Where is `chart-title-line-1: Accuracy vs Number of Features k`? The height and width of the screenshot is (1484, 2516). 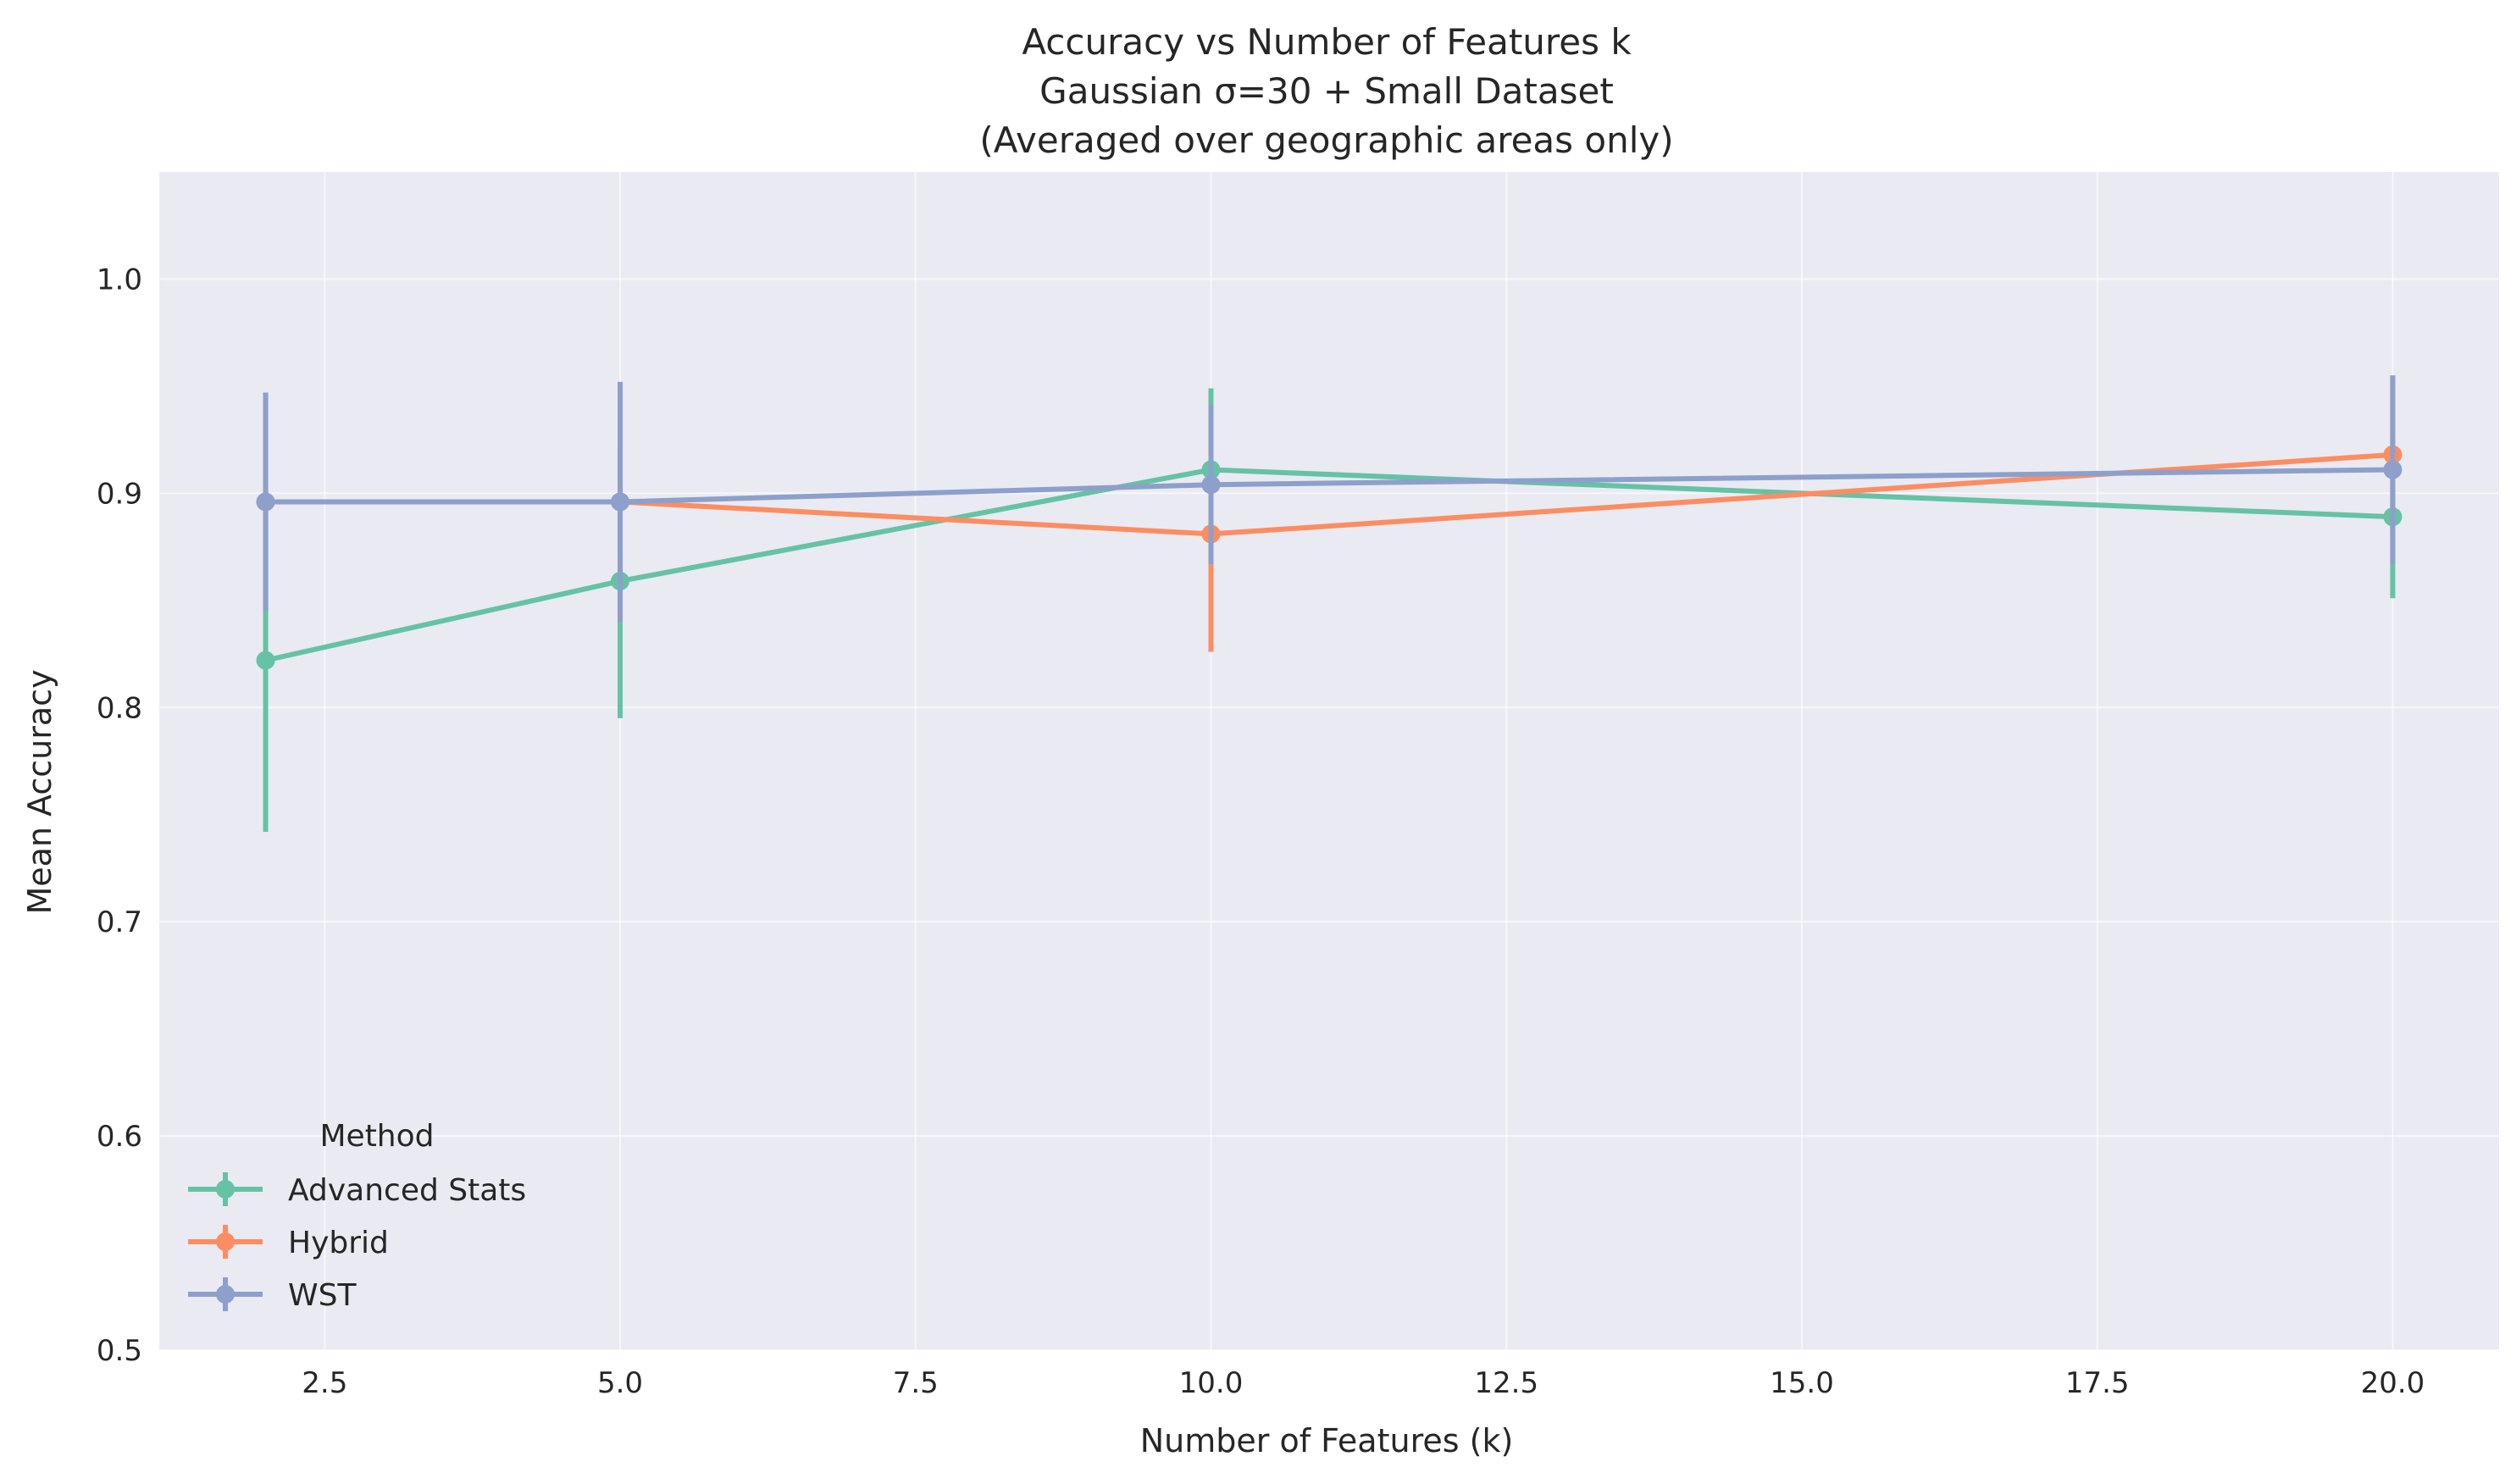
chart-title-line-1: Accuracy vs Number of Features k is located at coordinates (1327, 42).